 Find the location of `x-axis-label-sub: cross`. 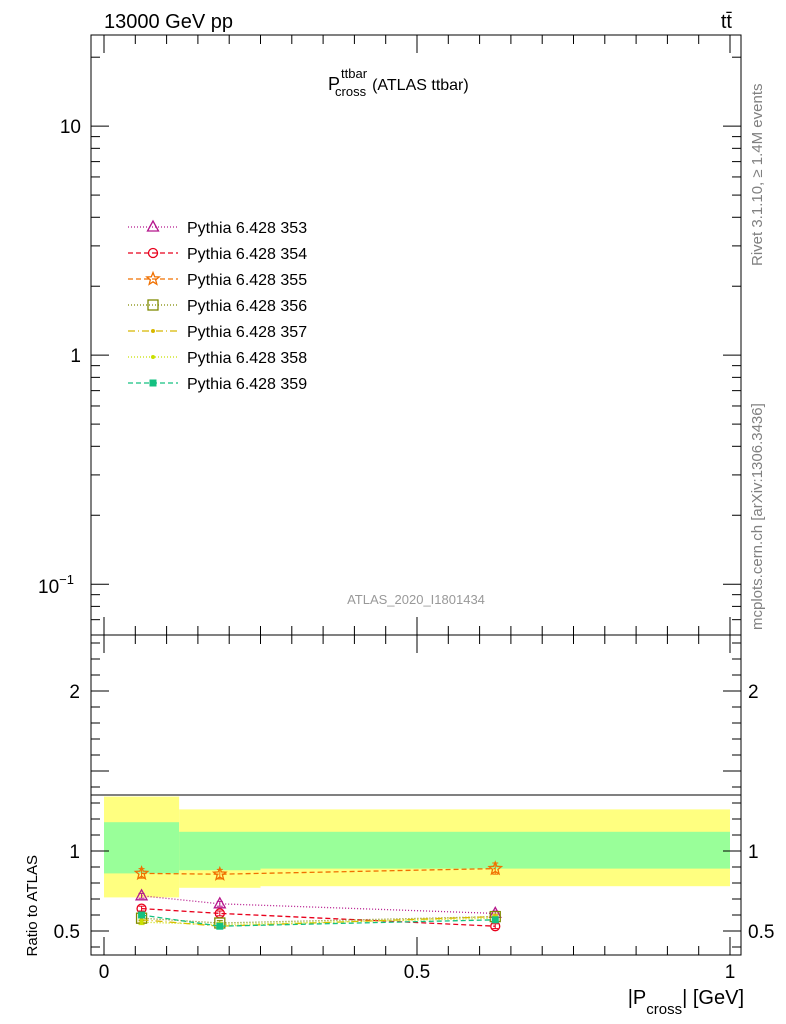

x-axis-label-sub: cross is located at coordinates (664, 1009).